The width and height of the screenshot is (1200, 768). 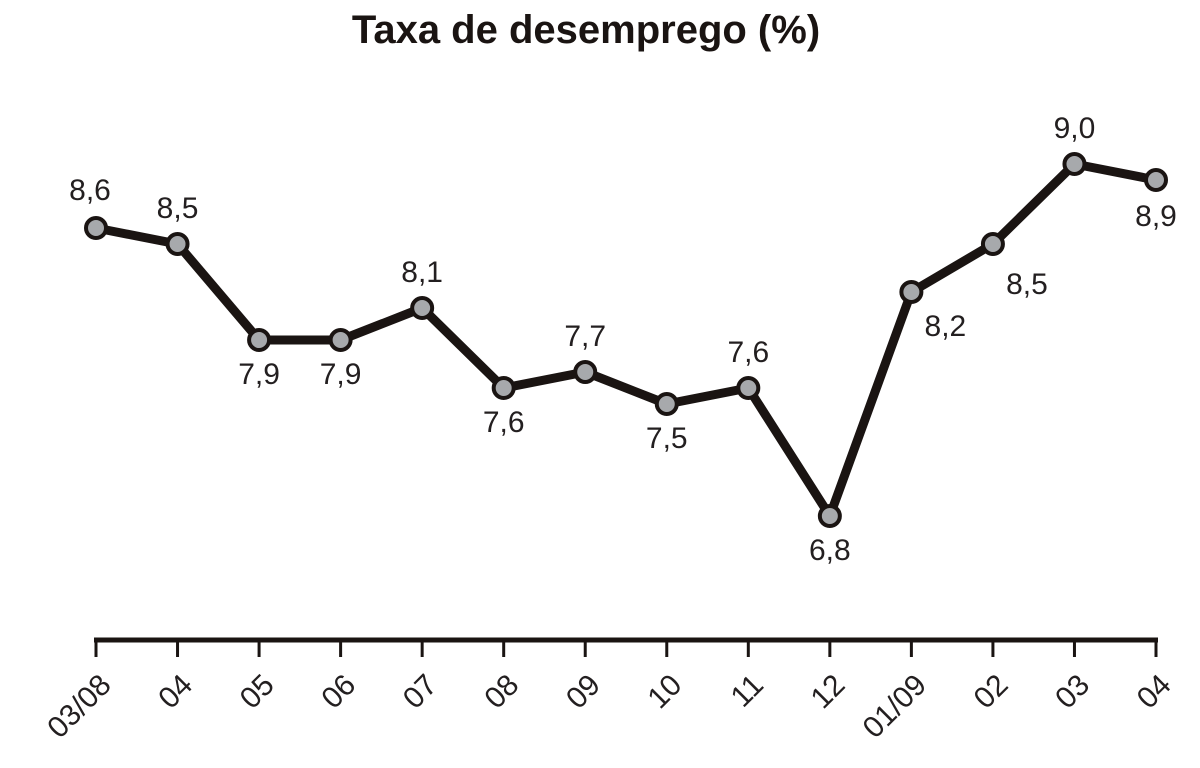 What do you see at coordinates (747, 690) in the screenshot?
I see `x-tick-label: 11` at bounding box center [747, 690].